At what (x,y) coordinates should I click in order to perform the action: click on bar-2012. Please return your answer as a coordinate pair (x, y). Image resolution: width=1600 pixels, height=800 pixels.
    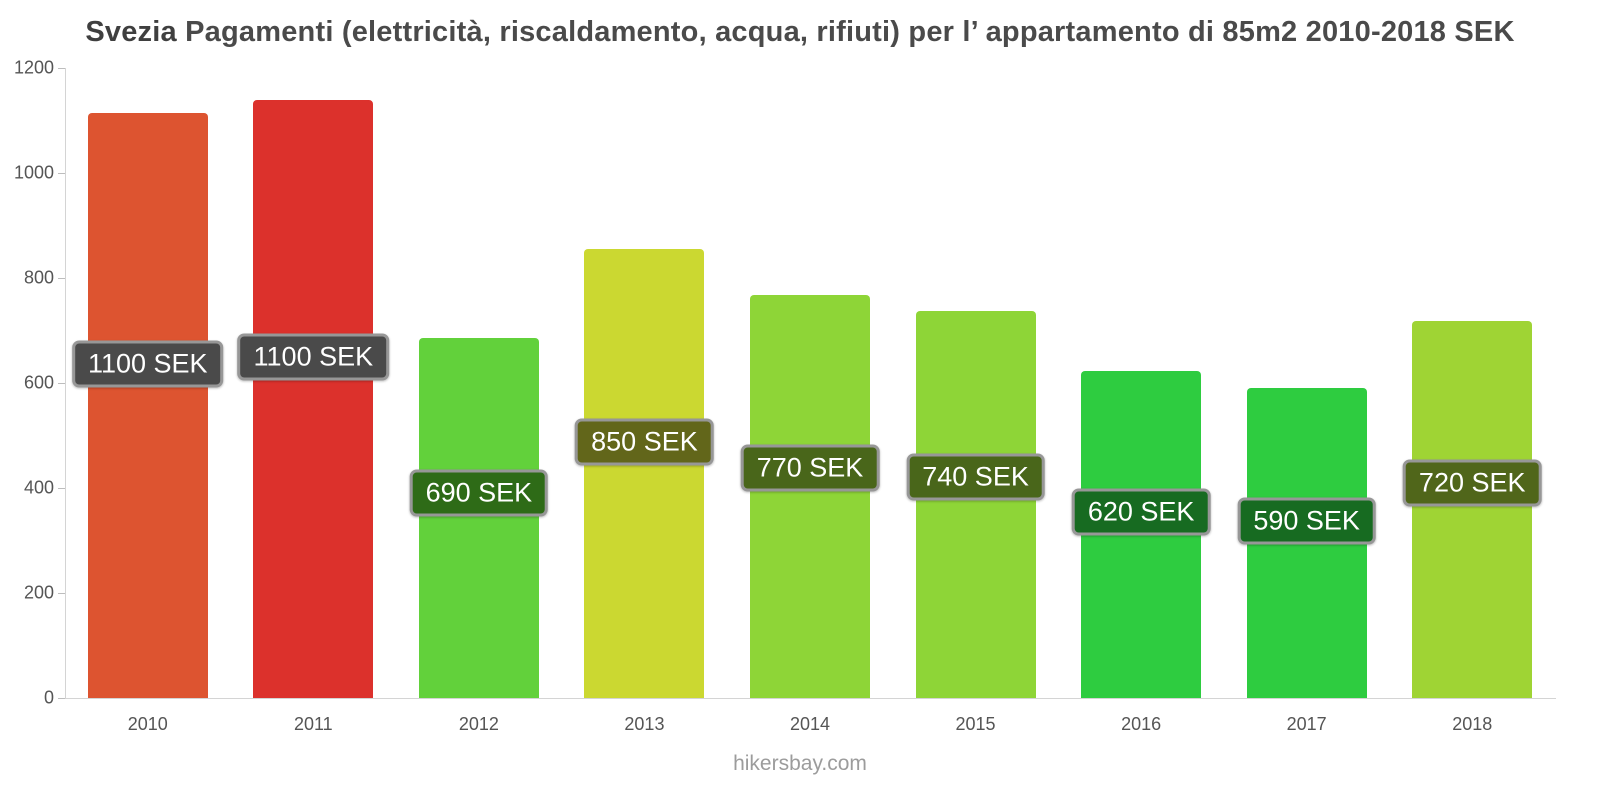
    Looking at the image, I should click on (478, 517).